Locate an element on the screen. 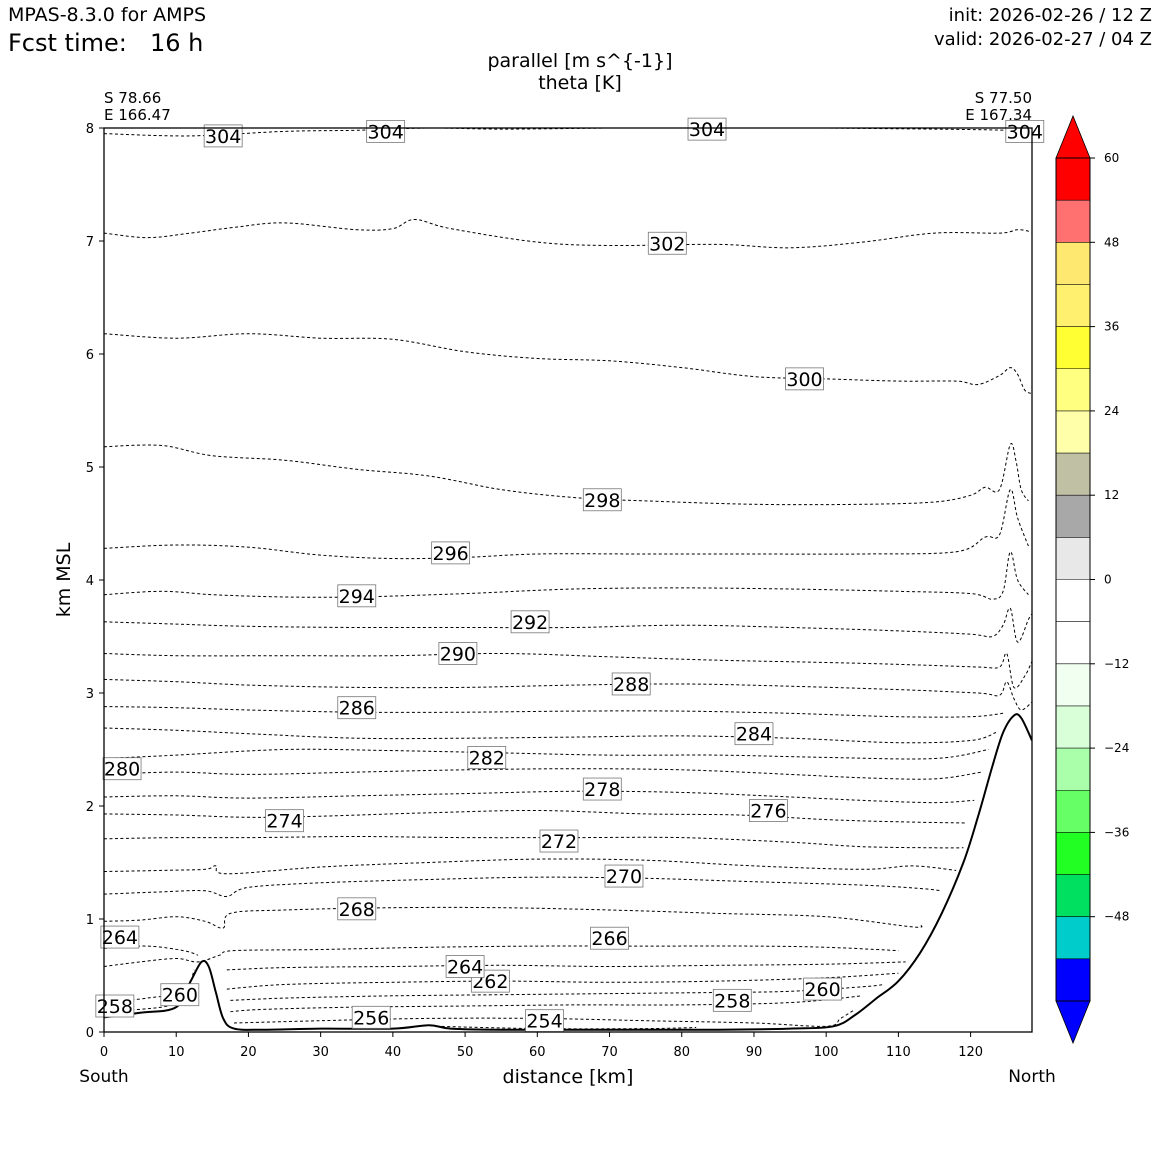  contour-label-text: 260 is located at coordinates (822, 990).